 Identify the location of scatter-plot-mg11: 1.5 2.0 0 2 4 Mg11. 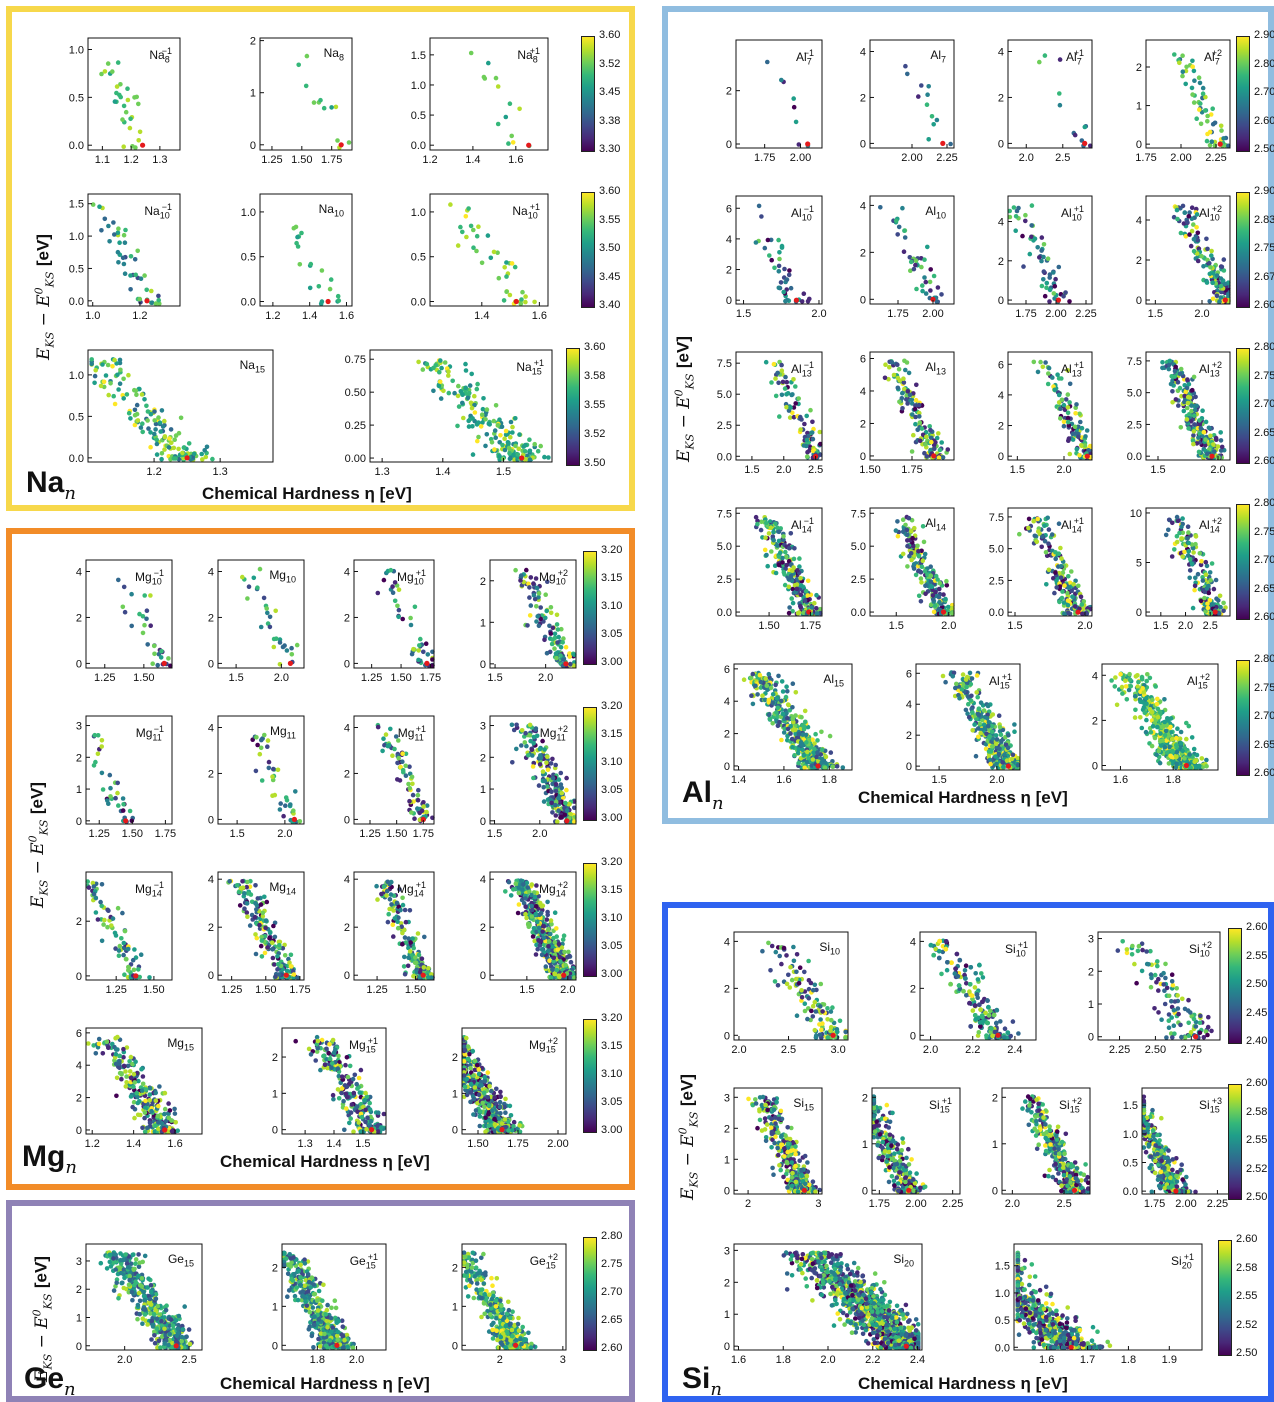
(256, 777).